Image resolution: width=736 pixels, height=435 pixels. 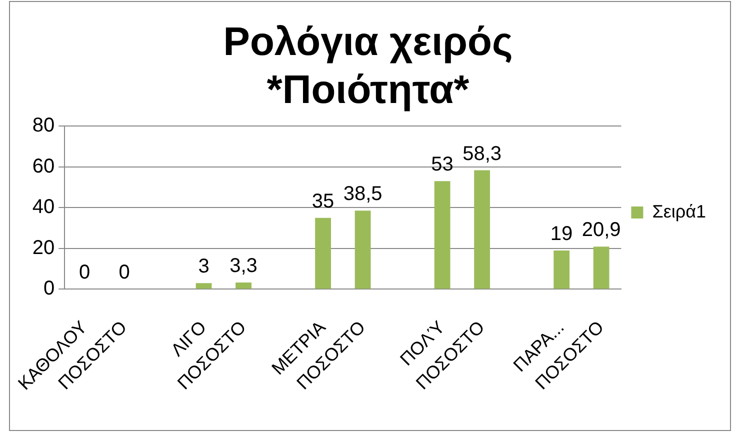 I want to click on data-label: 35, so click(x=323, y=201).